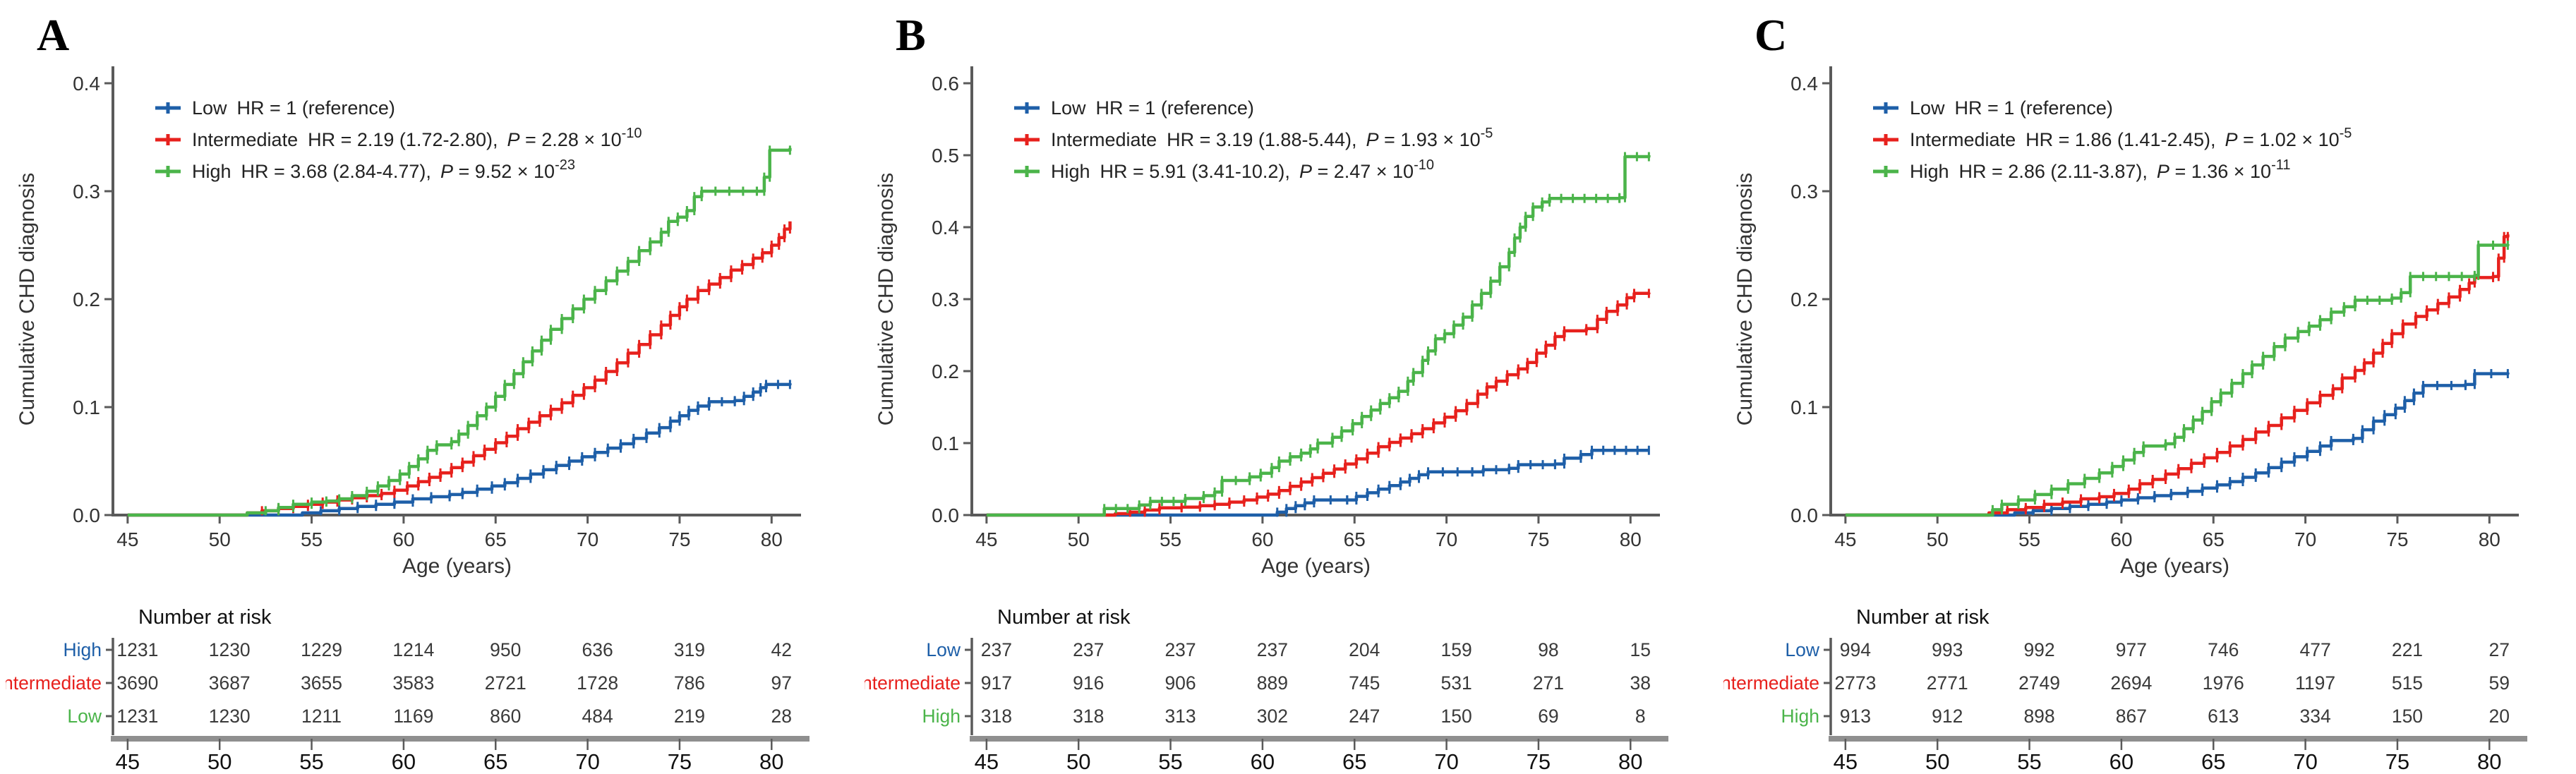 The width and height of the screenshot is (2576, 774). Describe the element at coordinates (1355, 539) in the screenshot. I see `x-tick-label: 65` at that location.